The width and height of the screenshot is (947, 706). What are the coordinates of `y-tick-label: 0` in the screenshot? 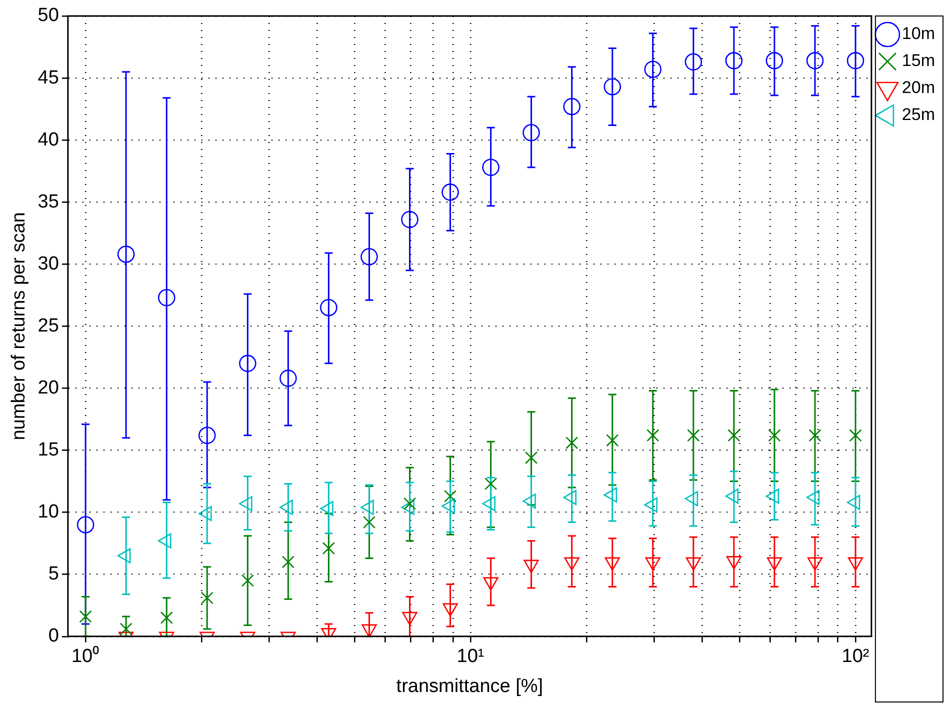 It's located at (53, 636).